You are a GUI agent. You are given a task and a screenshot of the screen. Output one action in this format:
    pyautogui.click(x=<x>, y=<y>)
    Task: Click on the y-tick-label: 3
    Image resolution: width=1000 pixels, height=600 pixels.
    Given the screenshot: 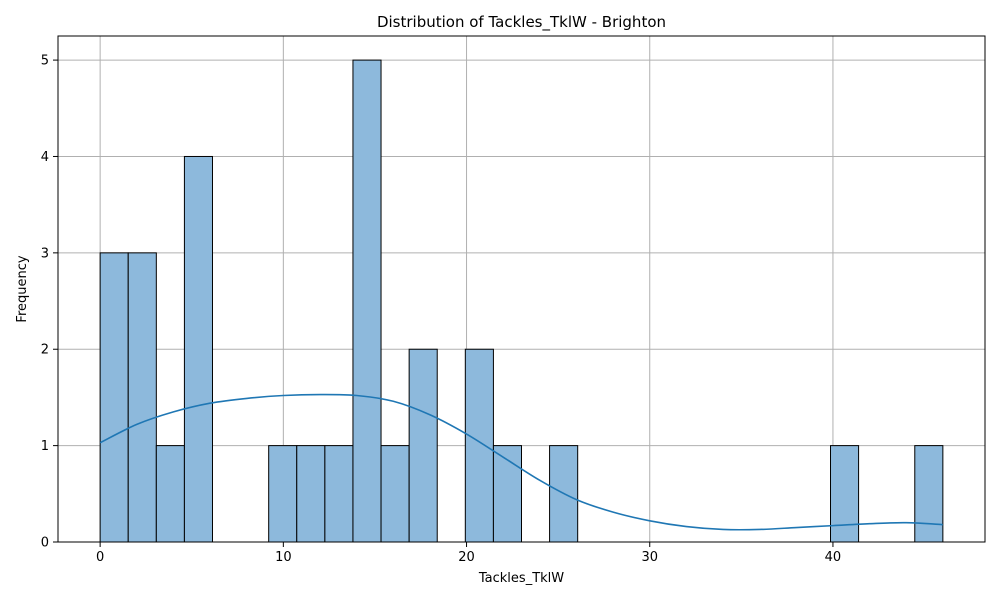 What is the action you would take?
    pyautogui.click(x=45, y=253)
    